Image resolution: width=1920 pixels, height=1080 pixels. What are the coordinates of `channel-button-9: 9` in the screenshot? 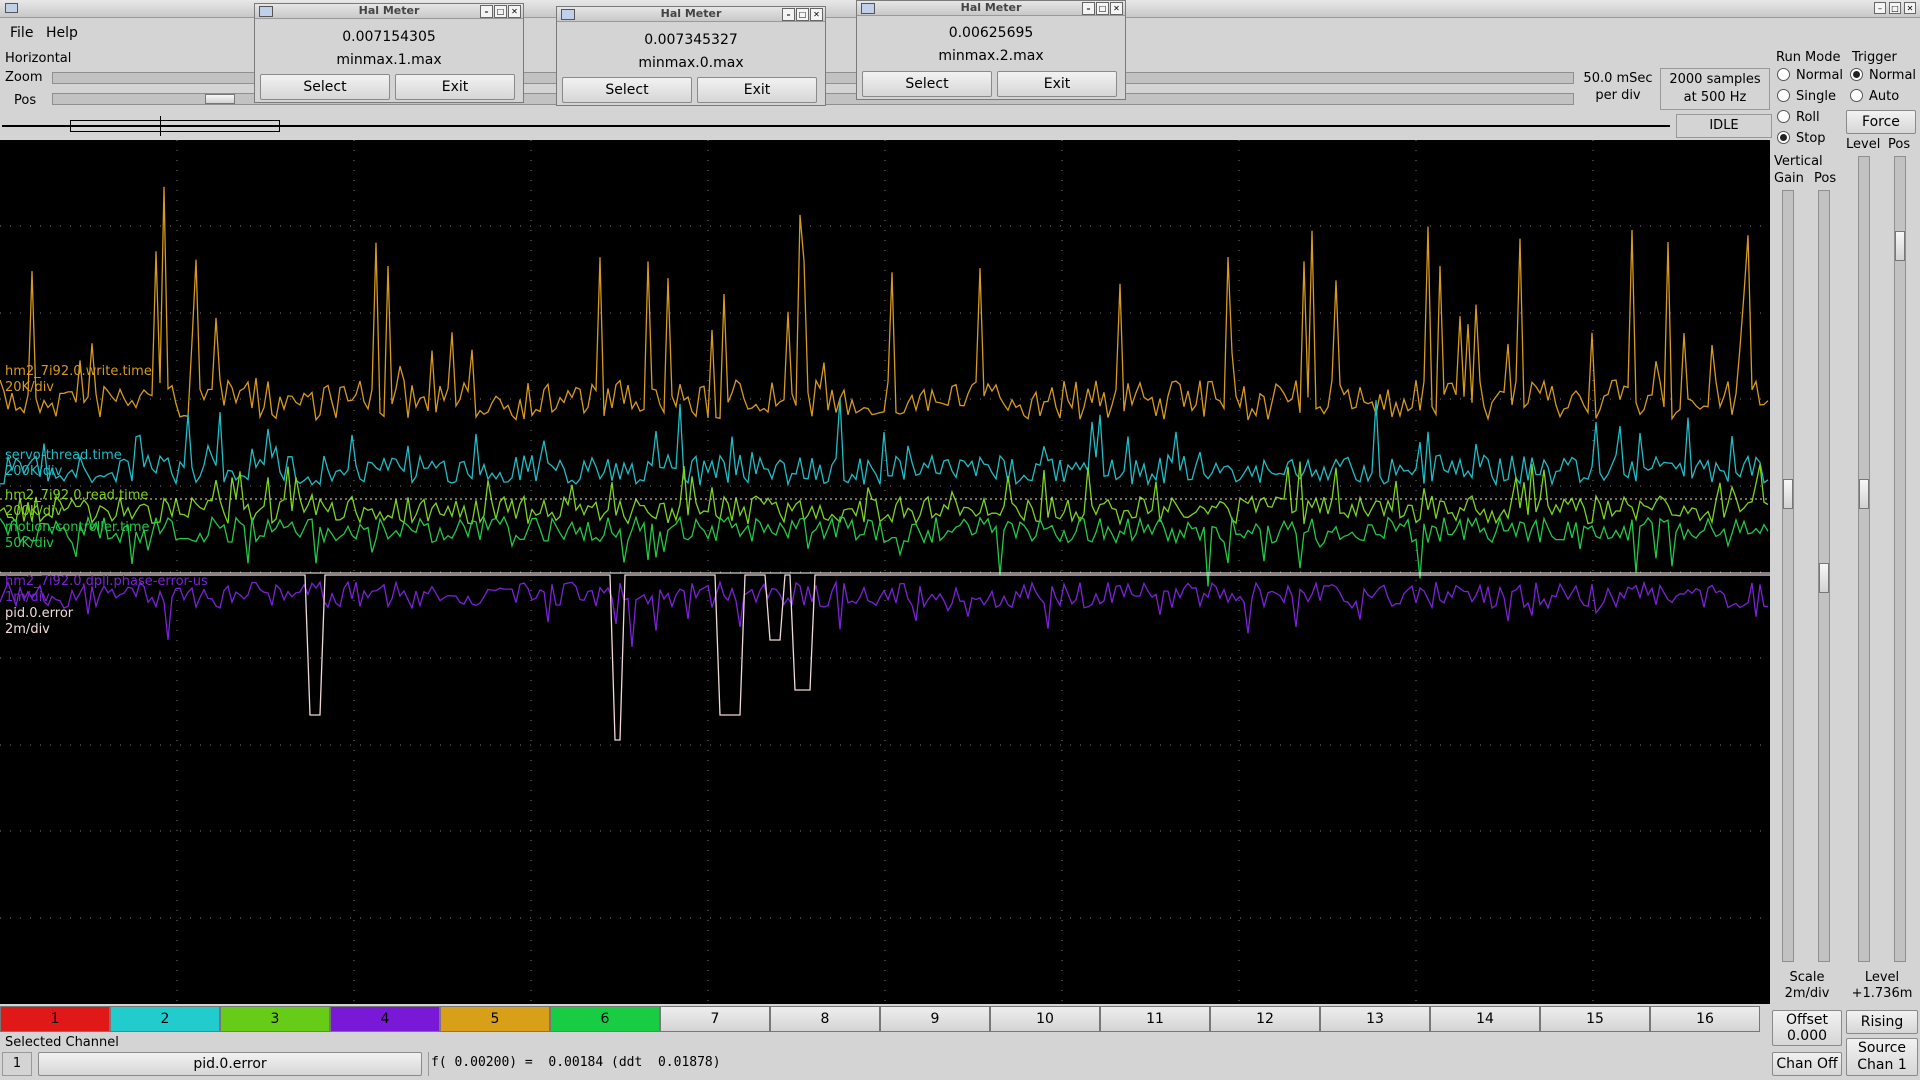 It's located at (935, 1019).